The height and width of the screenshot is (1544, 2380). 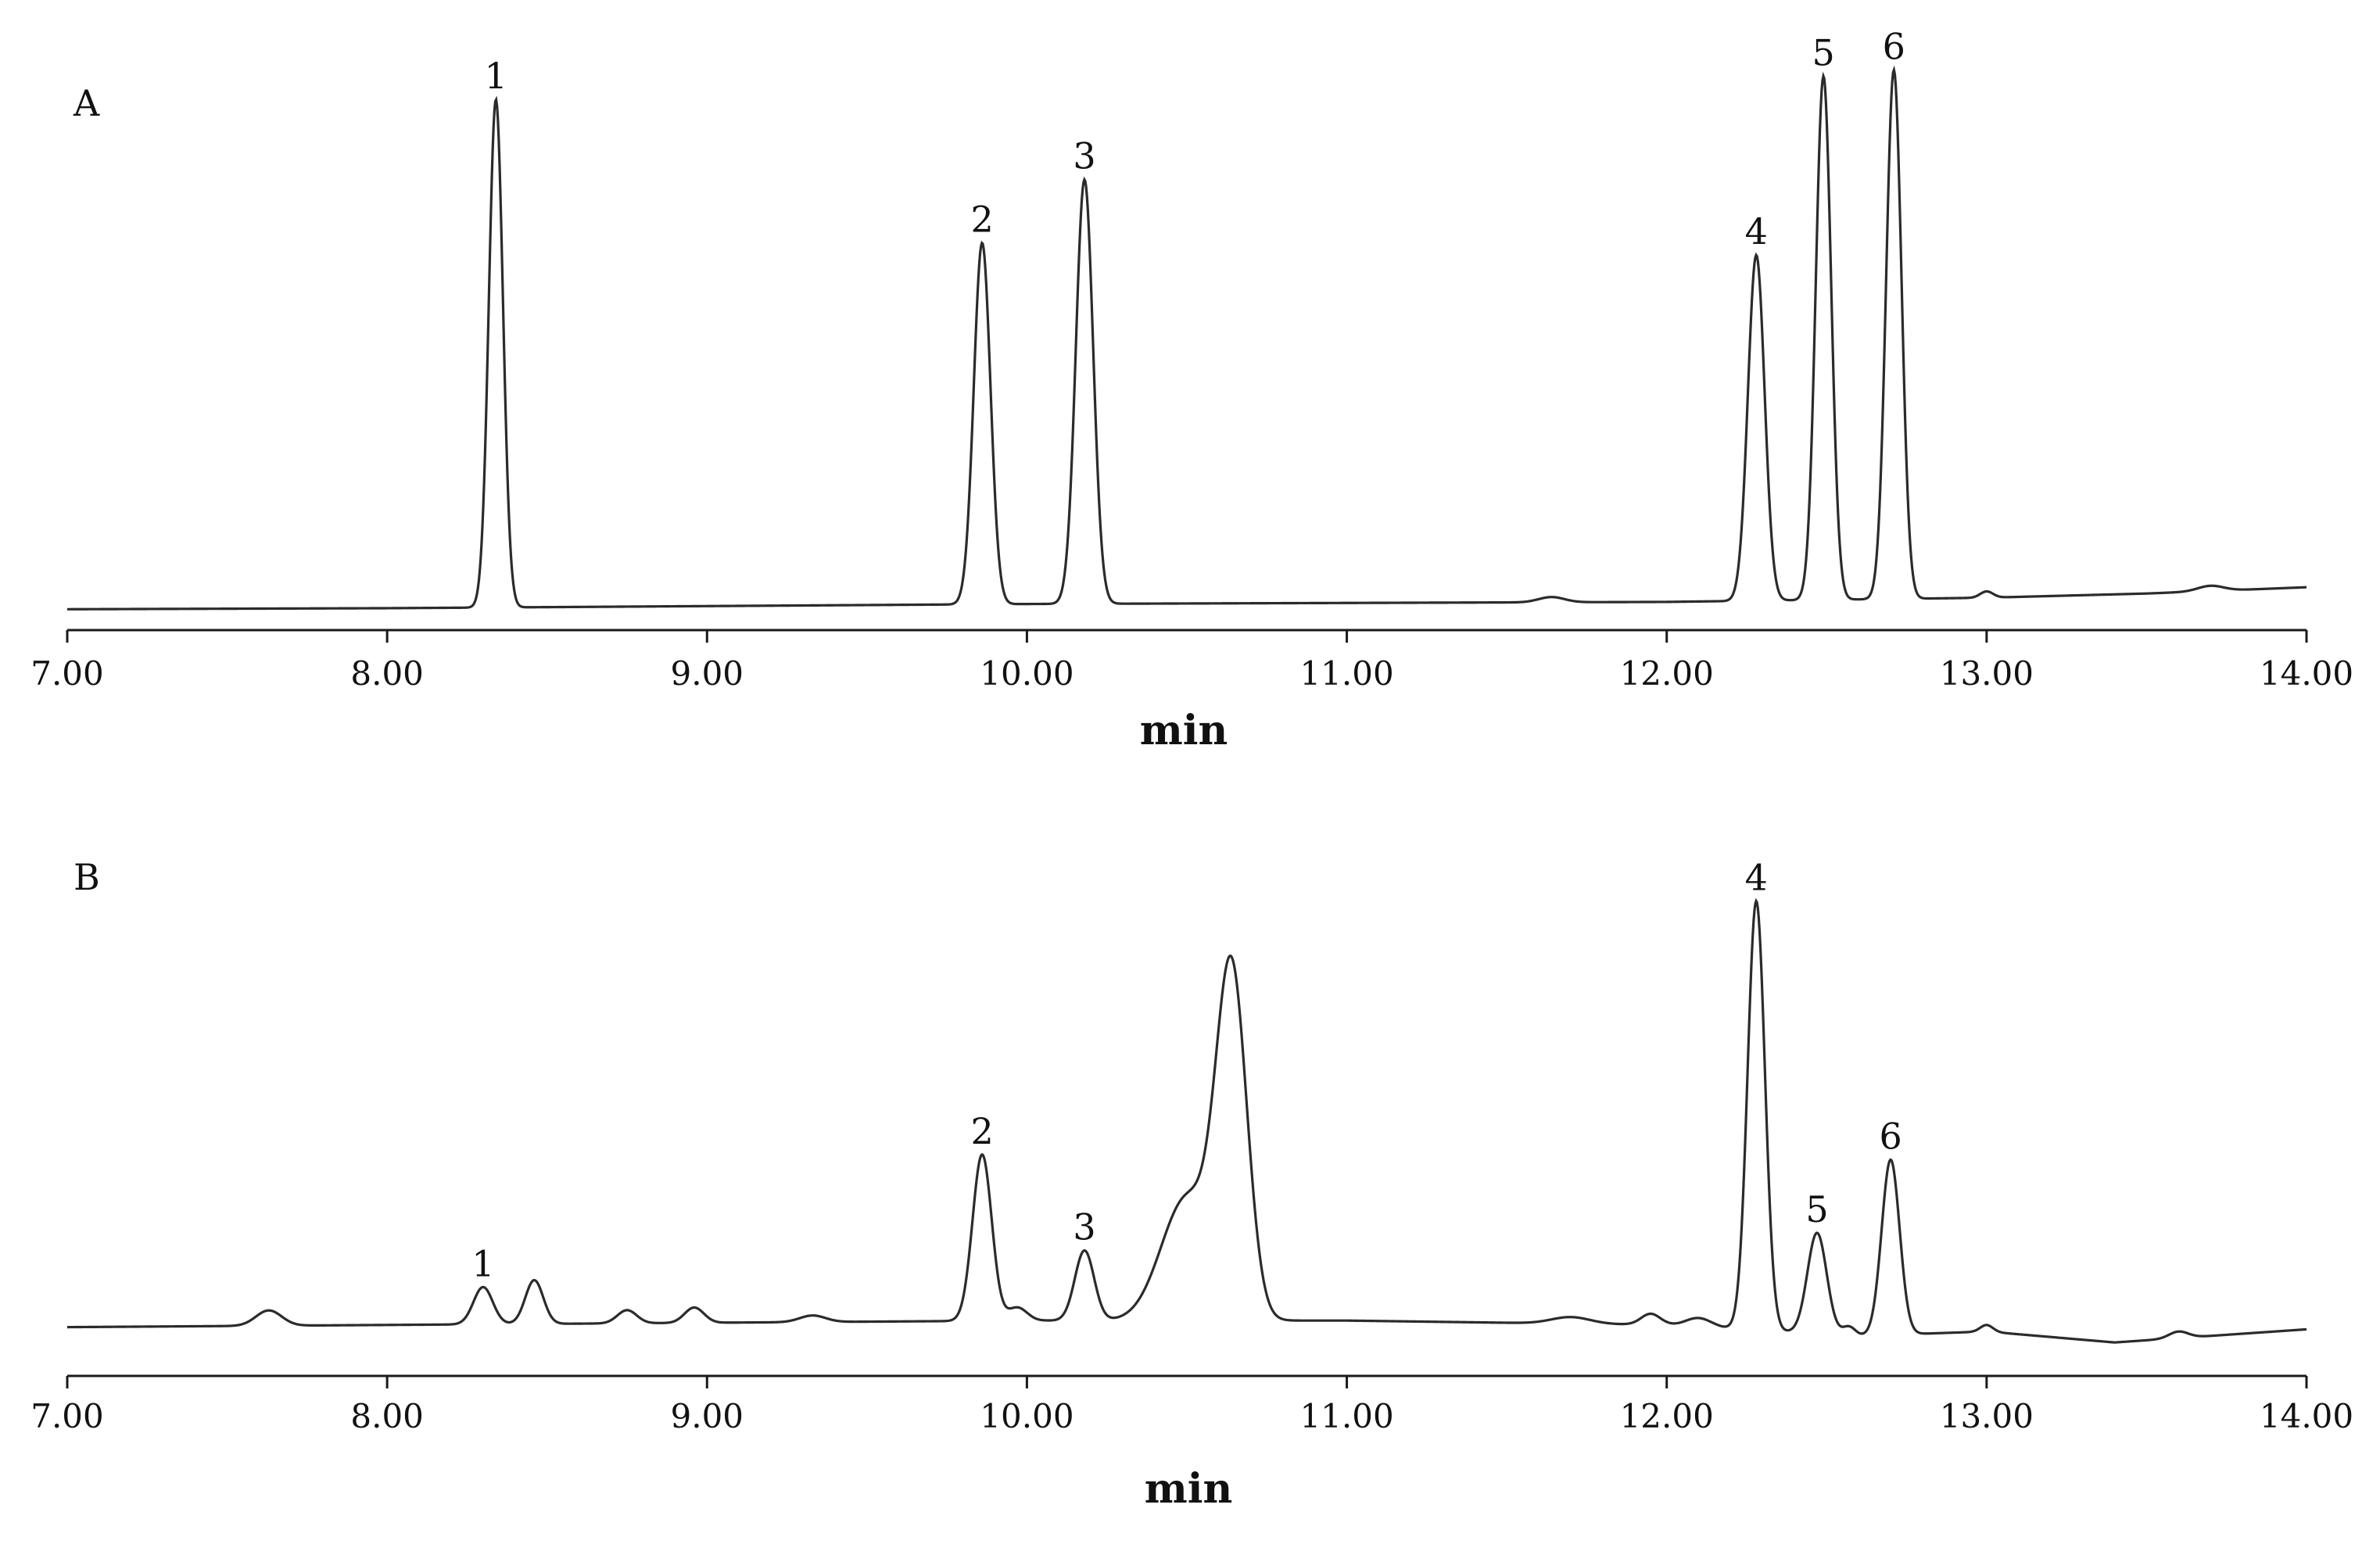 What do you see at coordinates (1184, 730) in the screenshot?
I see `panel-a-x-axis-title: min` at bounding box center [1184, 730].